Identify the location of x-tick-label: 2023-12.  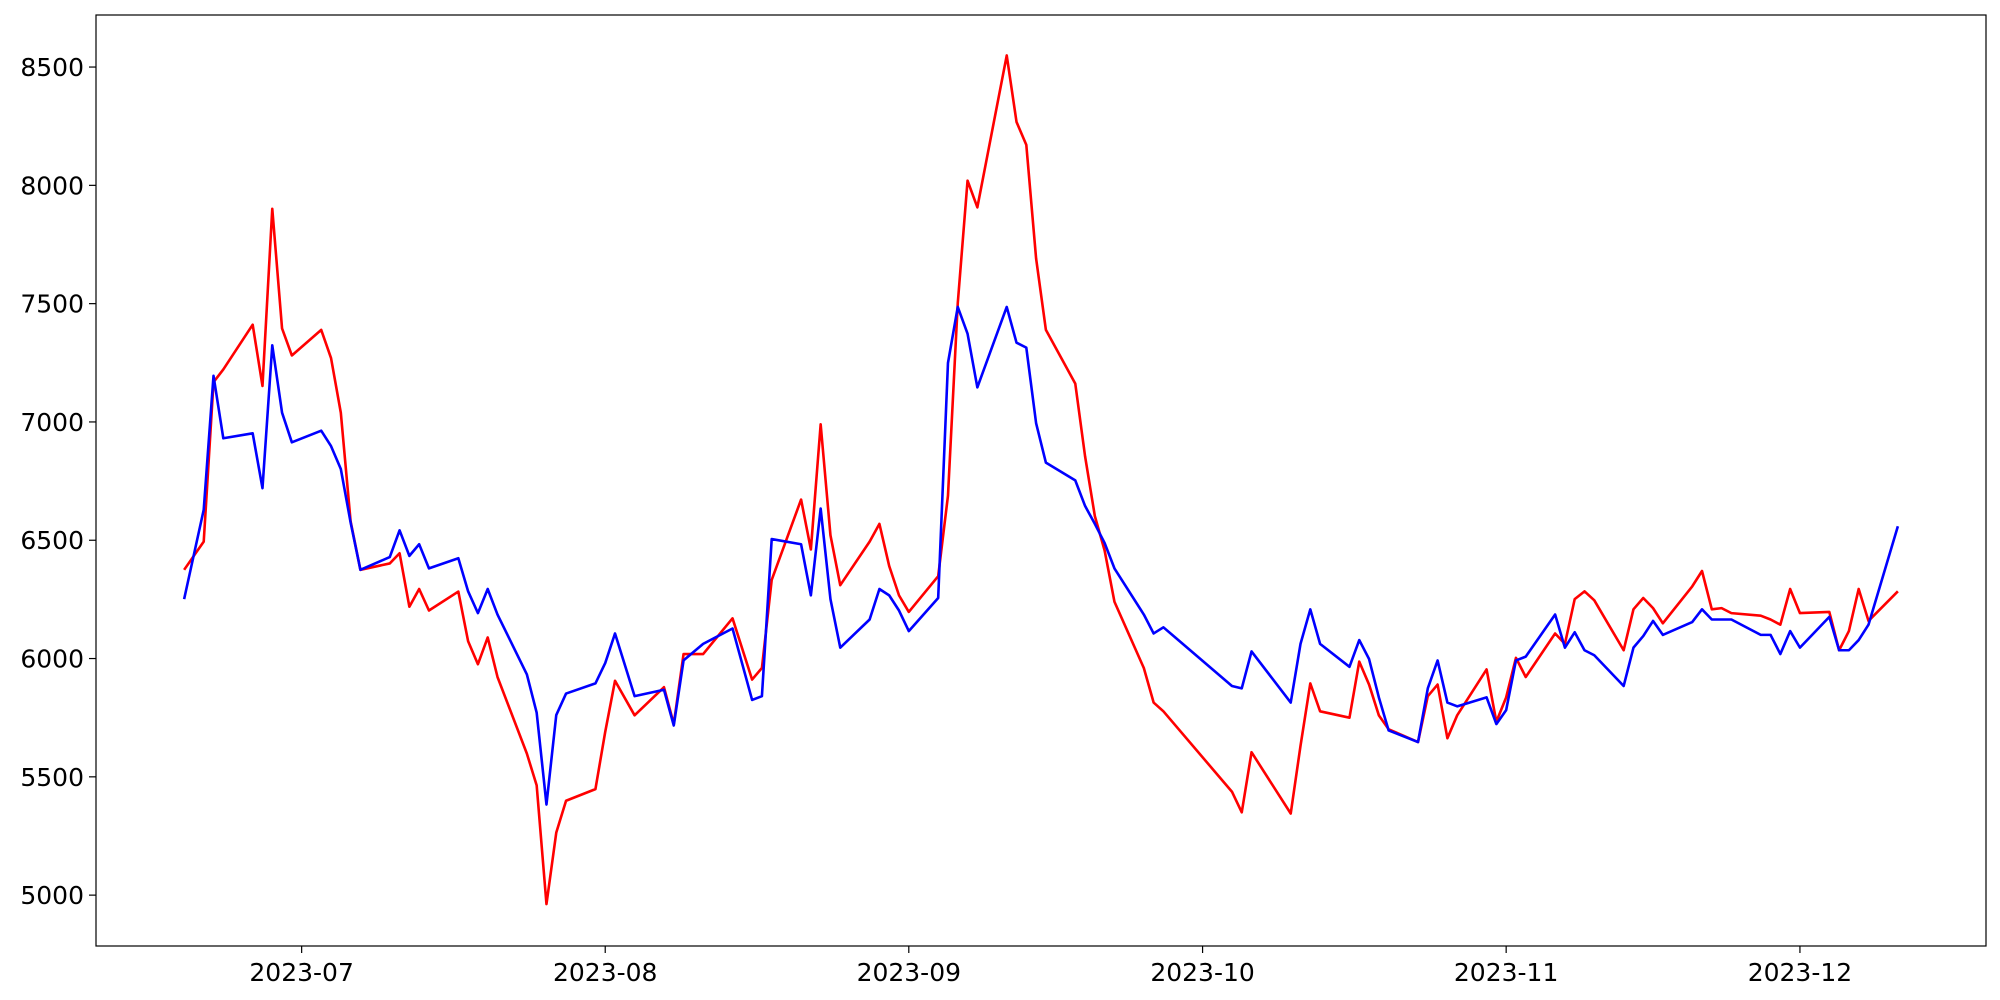
(1800, 972).